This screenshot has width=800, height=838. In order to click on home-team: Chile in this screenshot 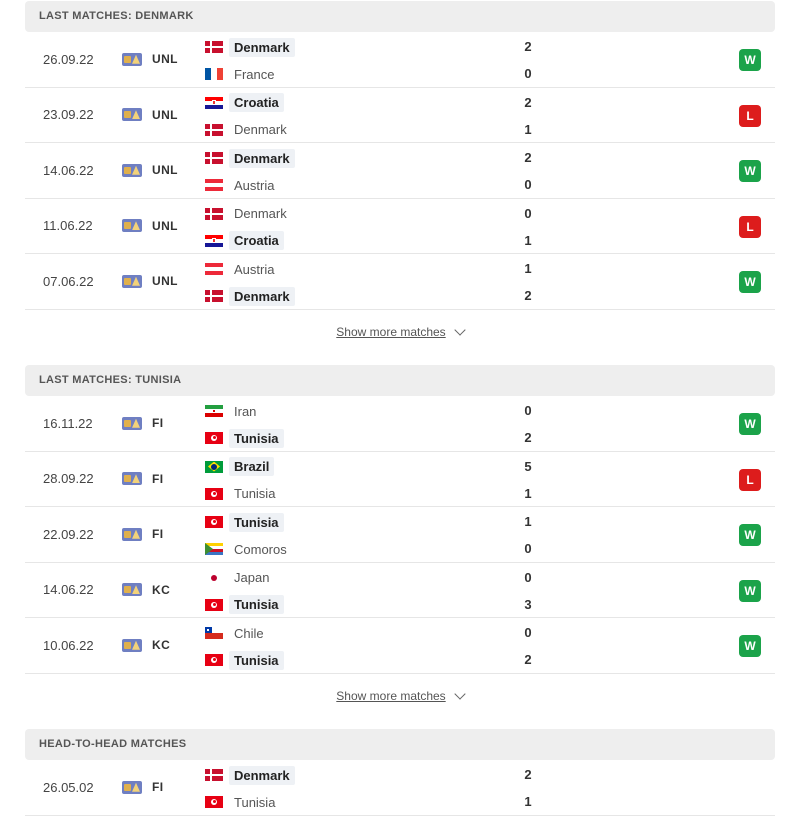, I will do `click(237, 633)`.